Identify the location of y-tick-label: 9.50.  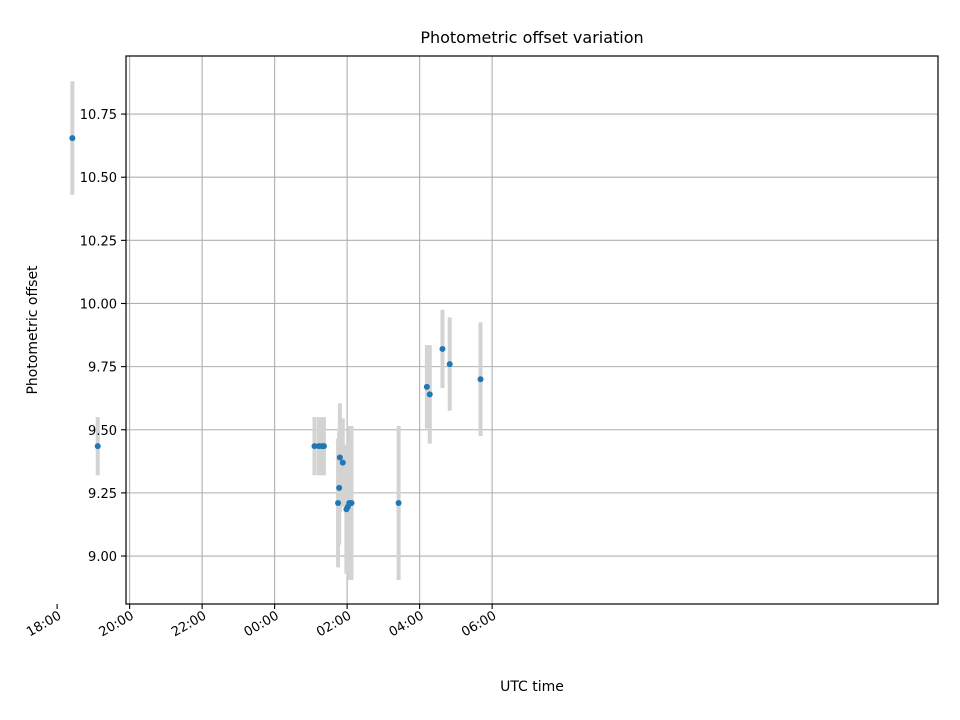
(102, 431).